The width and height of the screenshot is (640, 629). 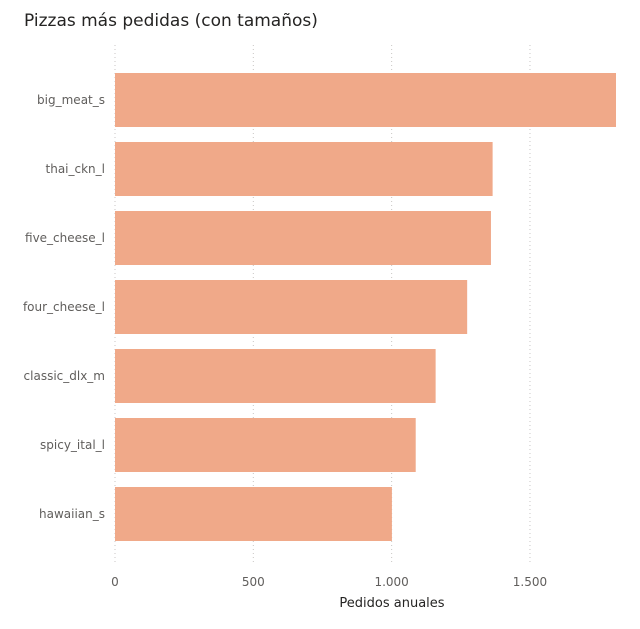 I want to click on bar-four_cheese_l, so click(x=291, y=307).